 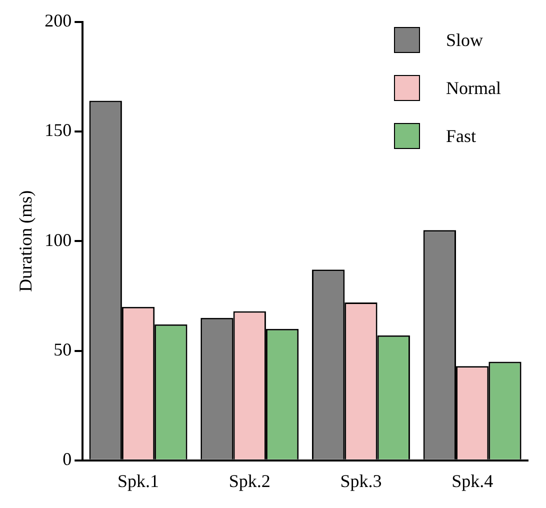 I want to click on legend-label: Normal, so click(x=474, y=88).